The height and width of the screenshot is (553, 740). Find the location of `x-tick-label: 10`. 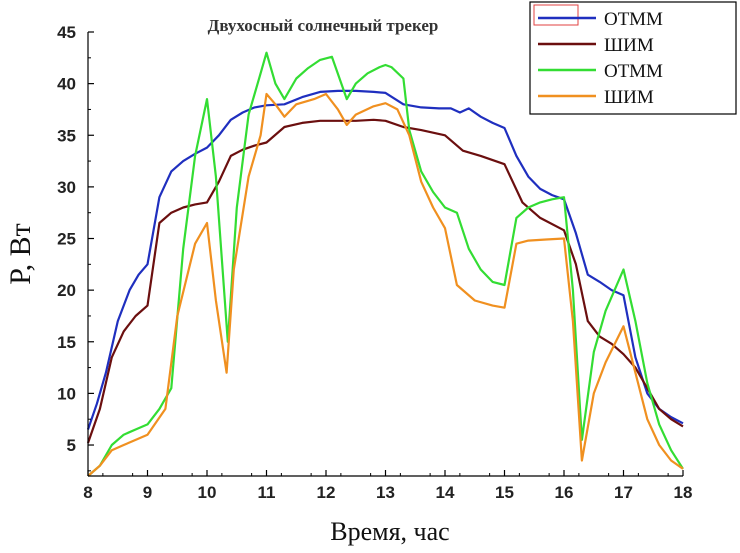

x-tick-label: 10 is located at coordinates (207, 492).